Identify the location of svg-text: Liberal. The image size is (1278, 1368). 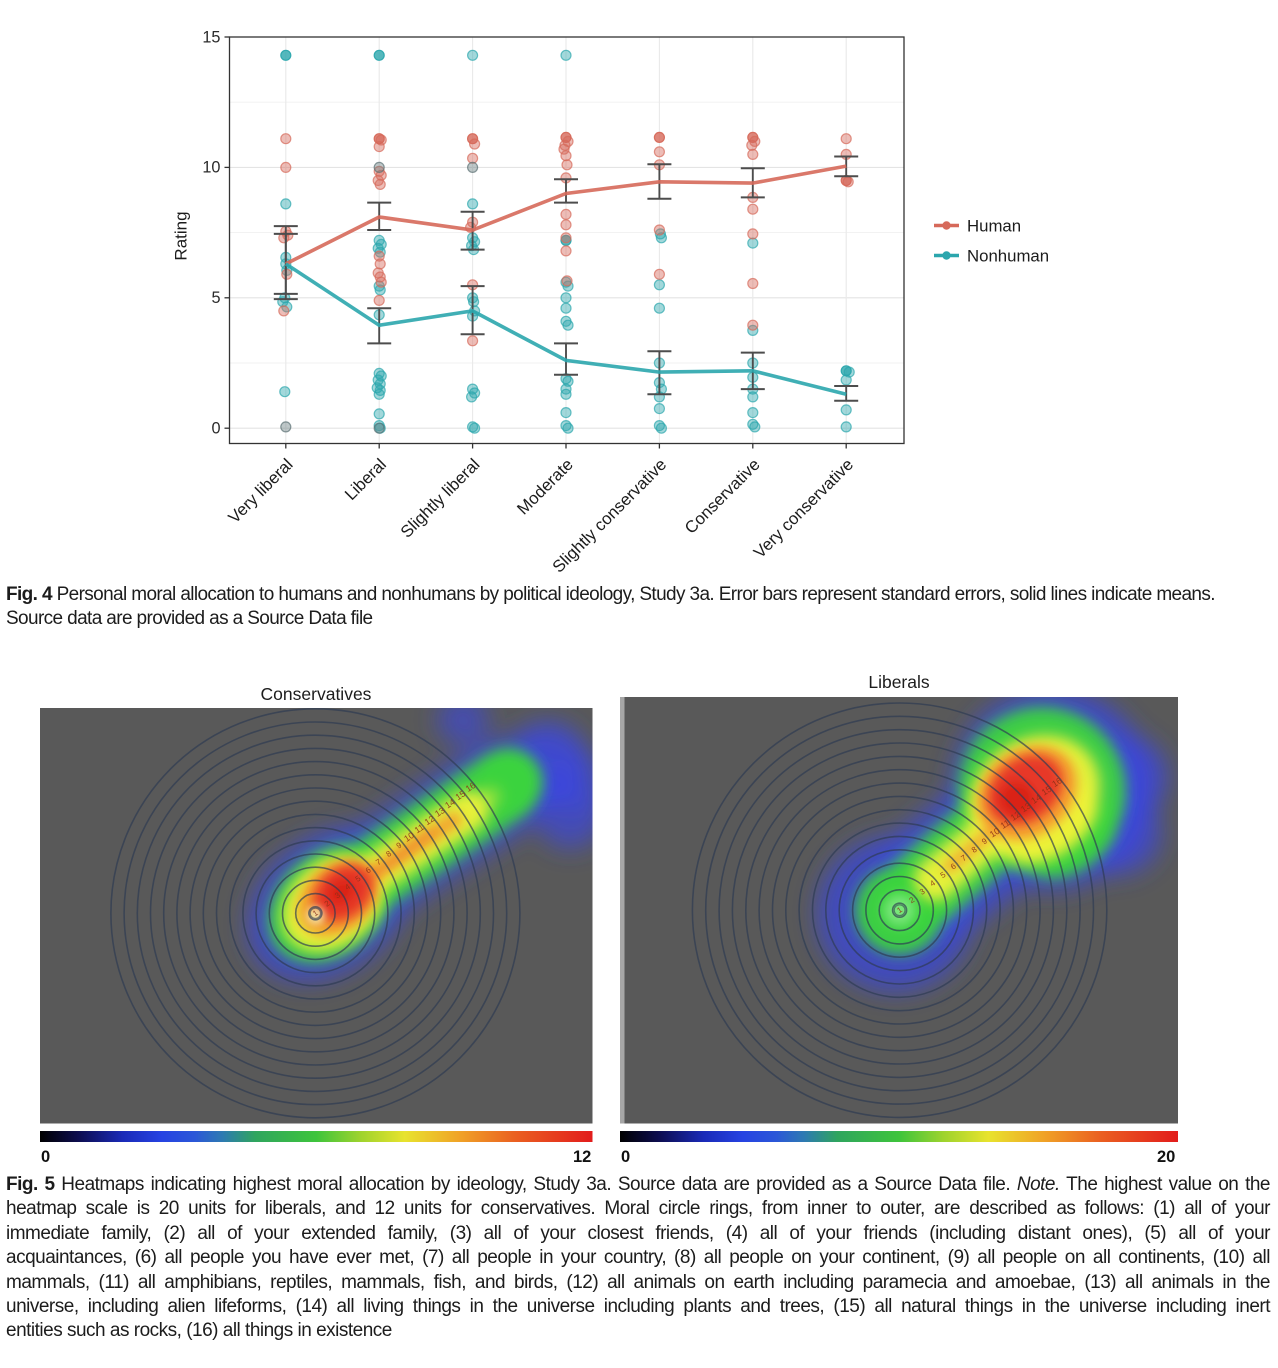
(365, 479).